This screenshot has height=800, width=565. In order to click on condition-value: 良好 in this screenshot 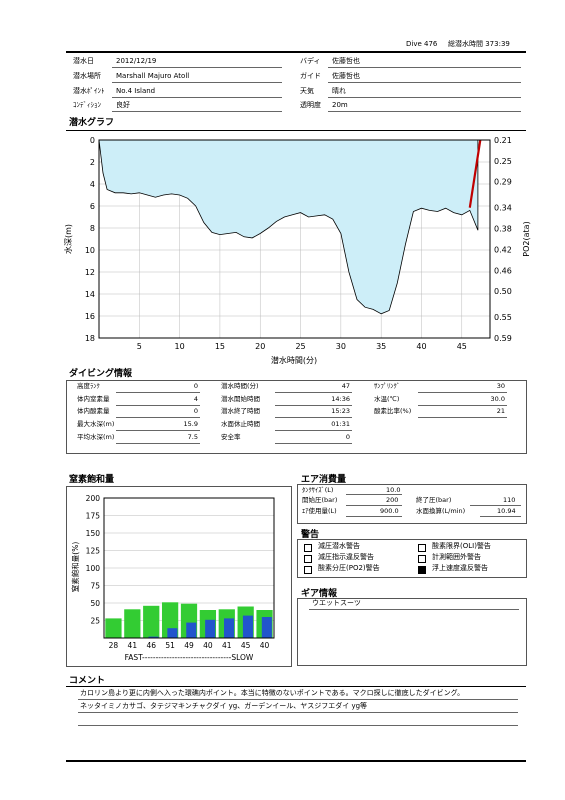, I will do `click(123, 105)`.